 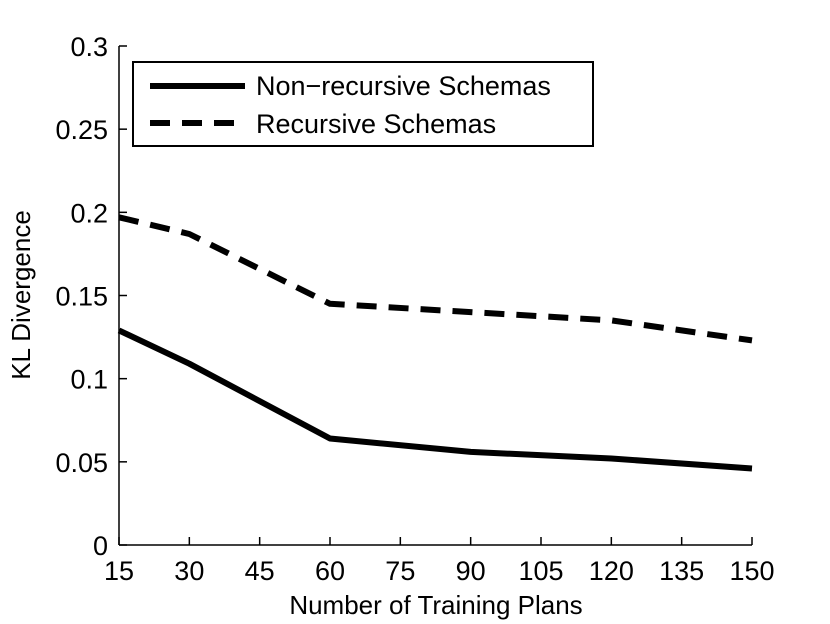 What do you see at coordinates (119, 571) in the screenshot?
I see `x-tick-label: 15` at bounding box center [119, 571].